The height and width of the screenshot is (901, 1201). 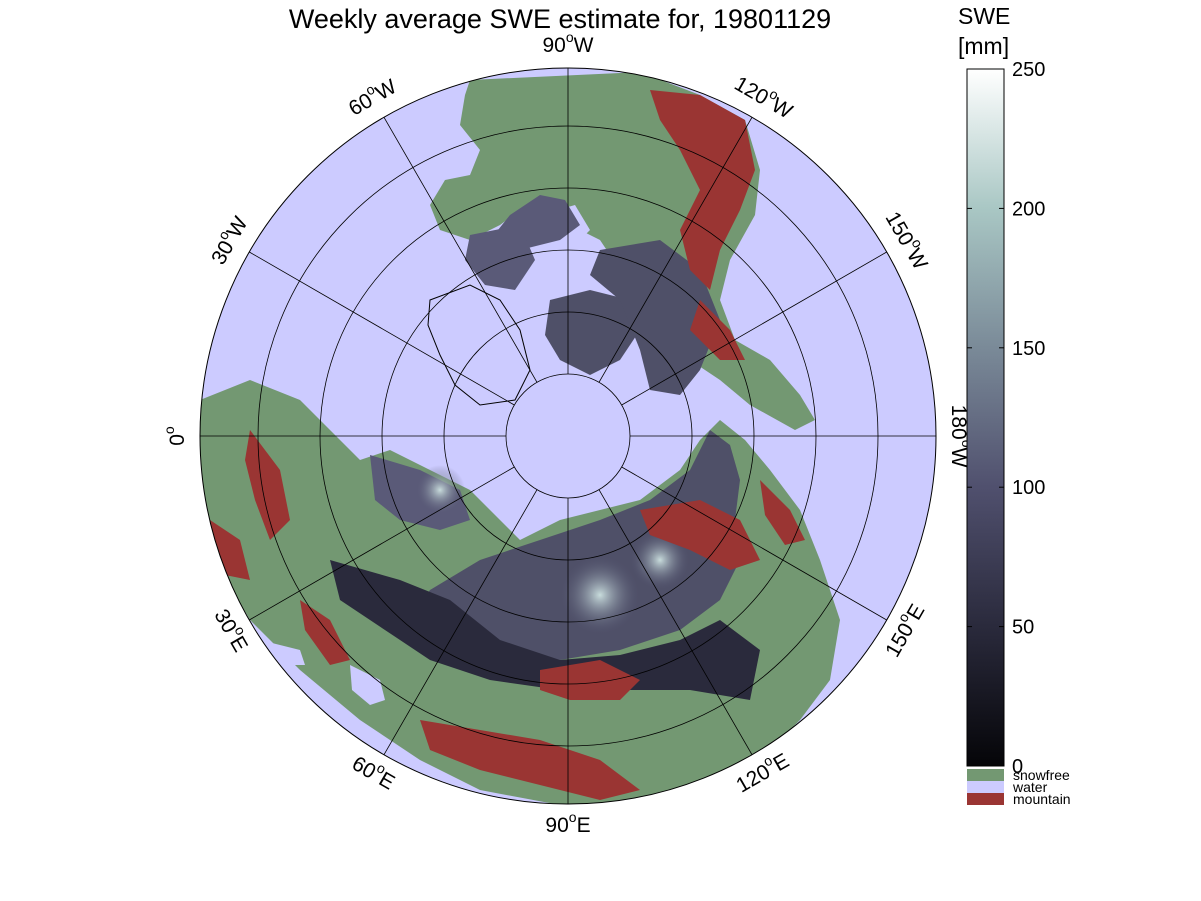 What do you see at coordinates (568, 43) in the screenshot?
I see `longitude-label: 90oW` at bounding box center [568, 43].